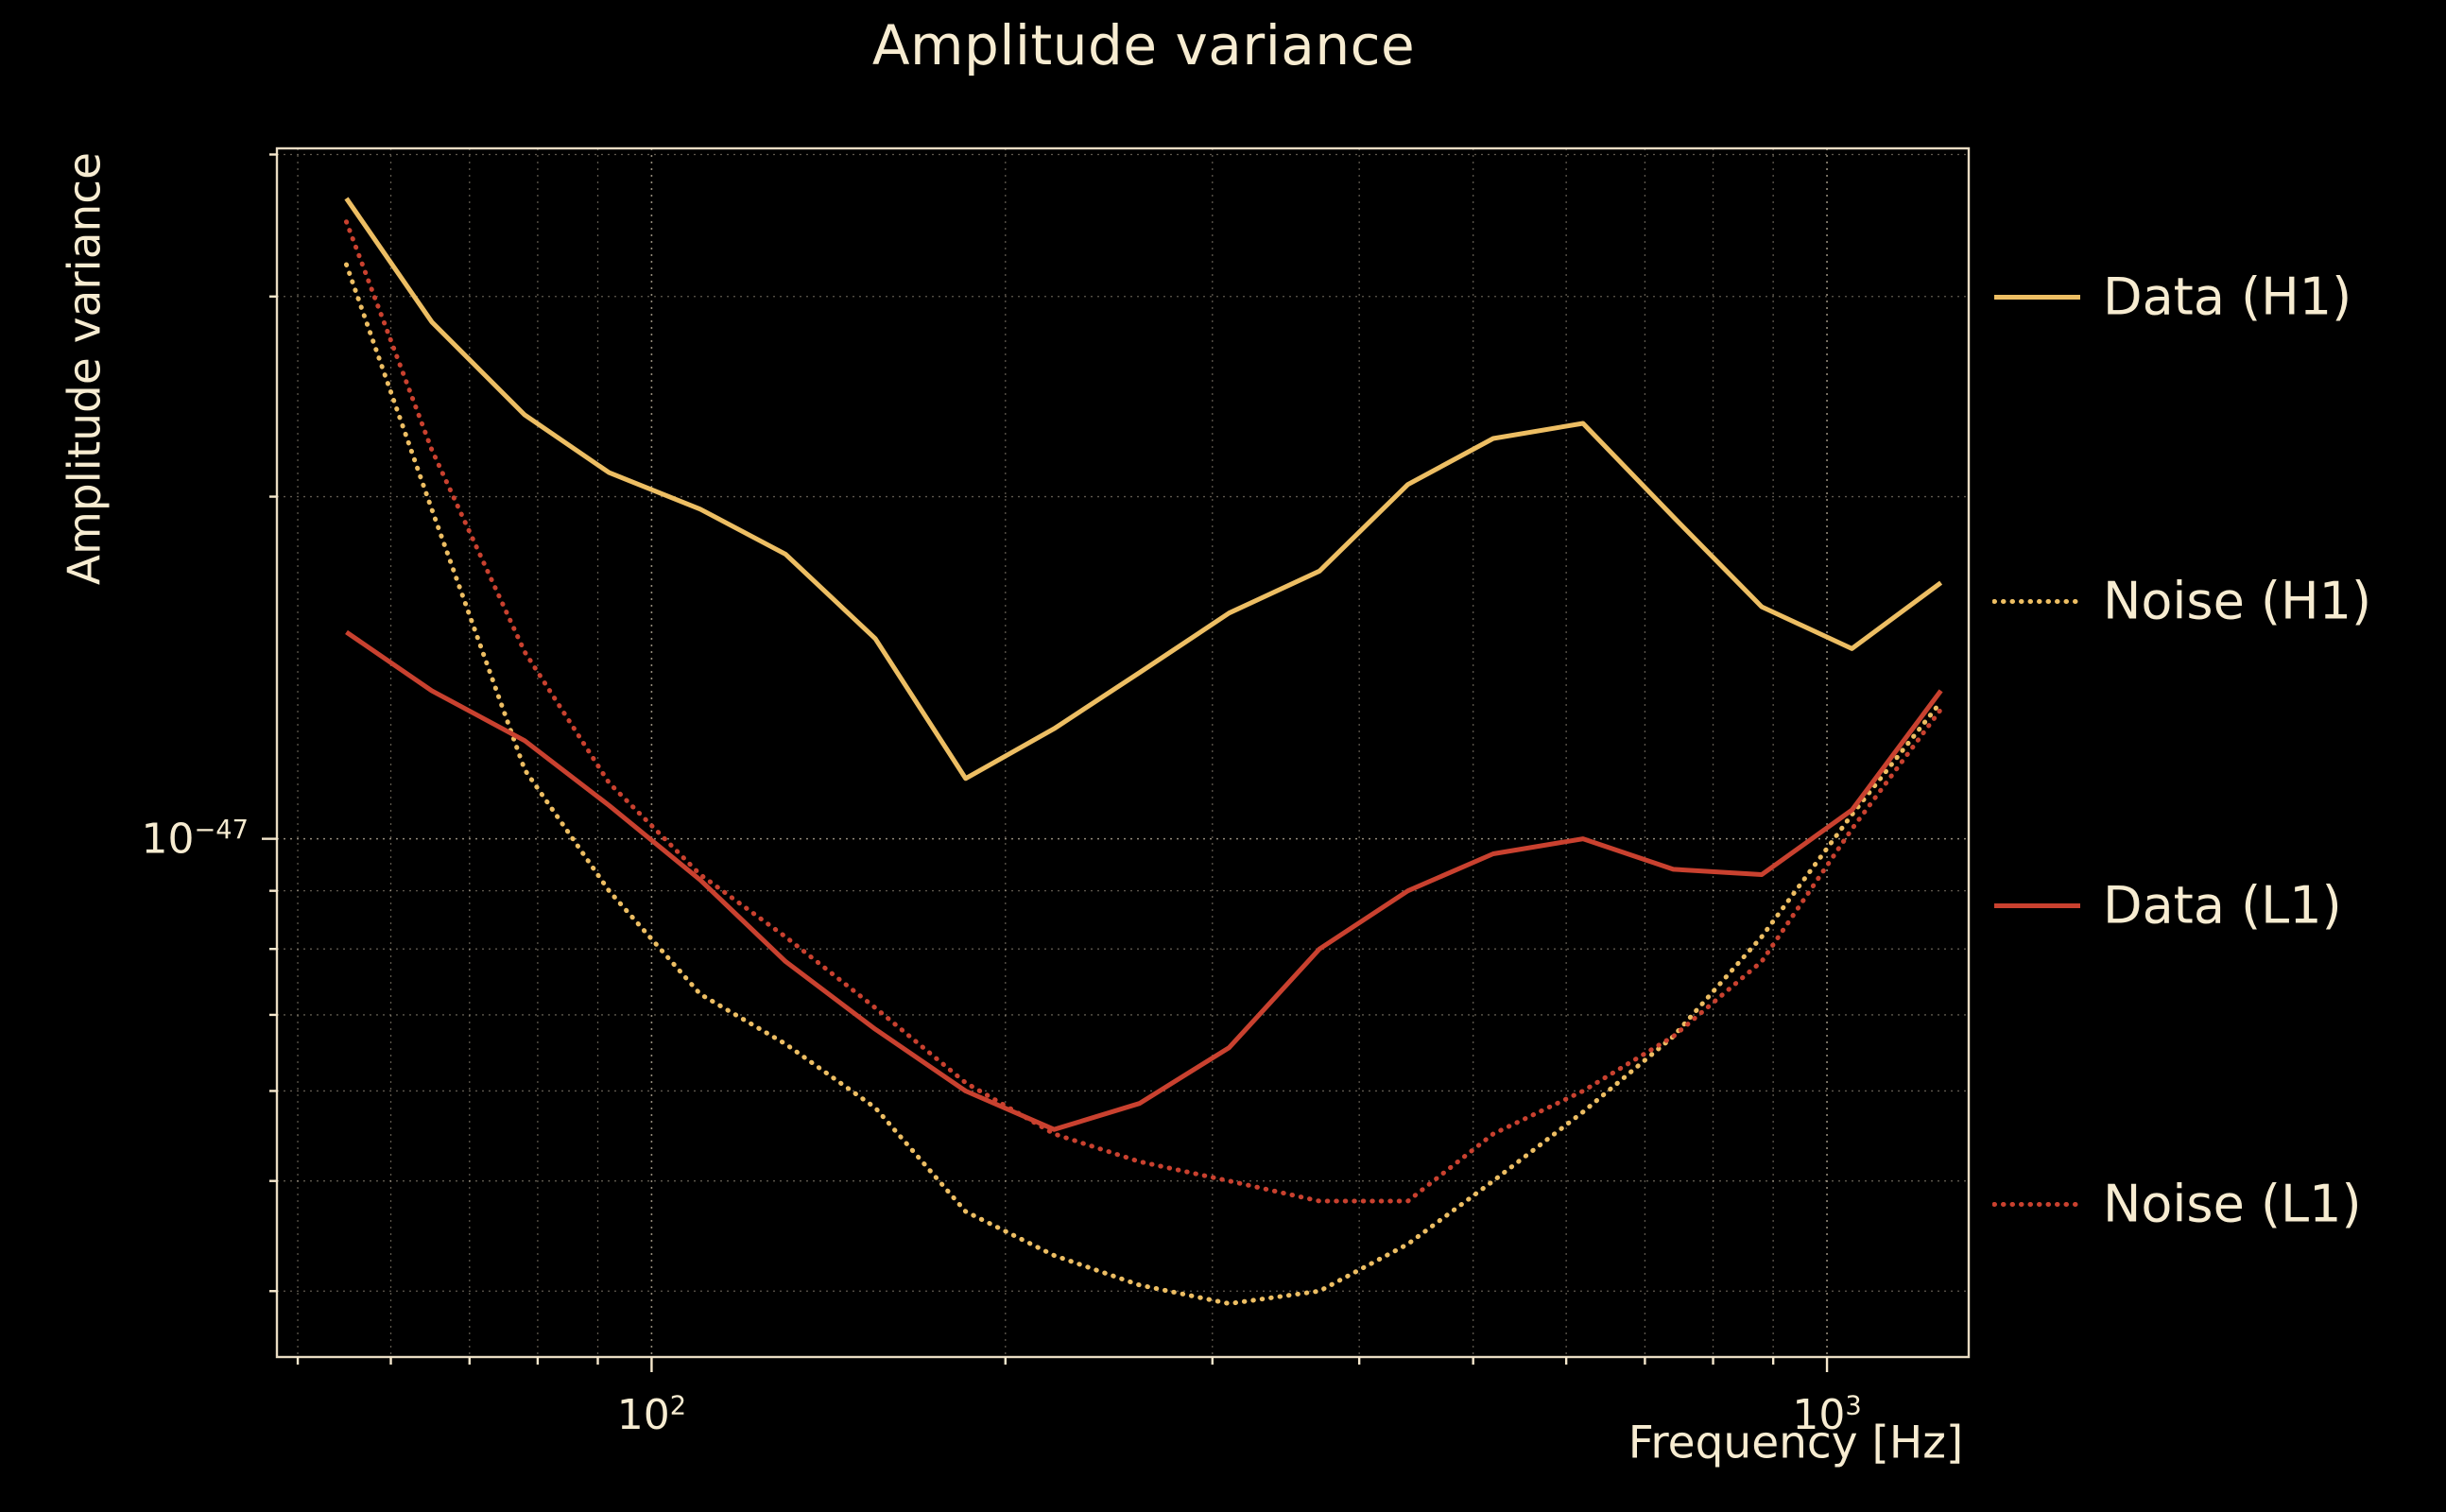  I want to click on legend-item-noise-l1: Noise (L1), so click(2177, 1204).